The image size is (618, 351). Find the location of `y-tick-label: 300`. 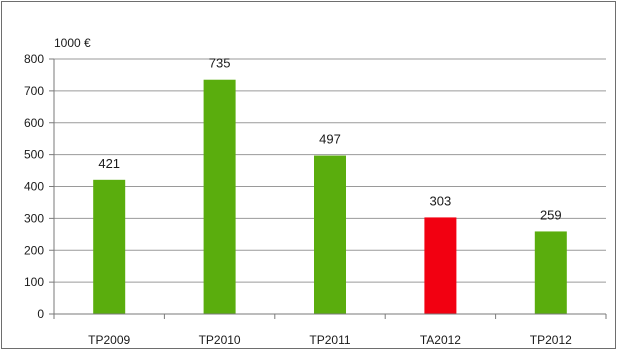

y-tick-label: 300 is located at coordinates (34, 218).